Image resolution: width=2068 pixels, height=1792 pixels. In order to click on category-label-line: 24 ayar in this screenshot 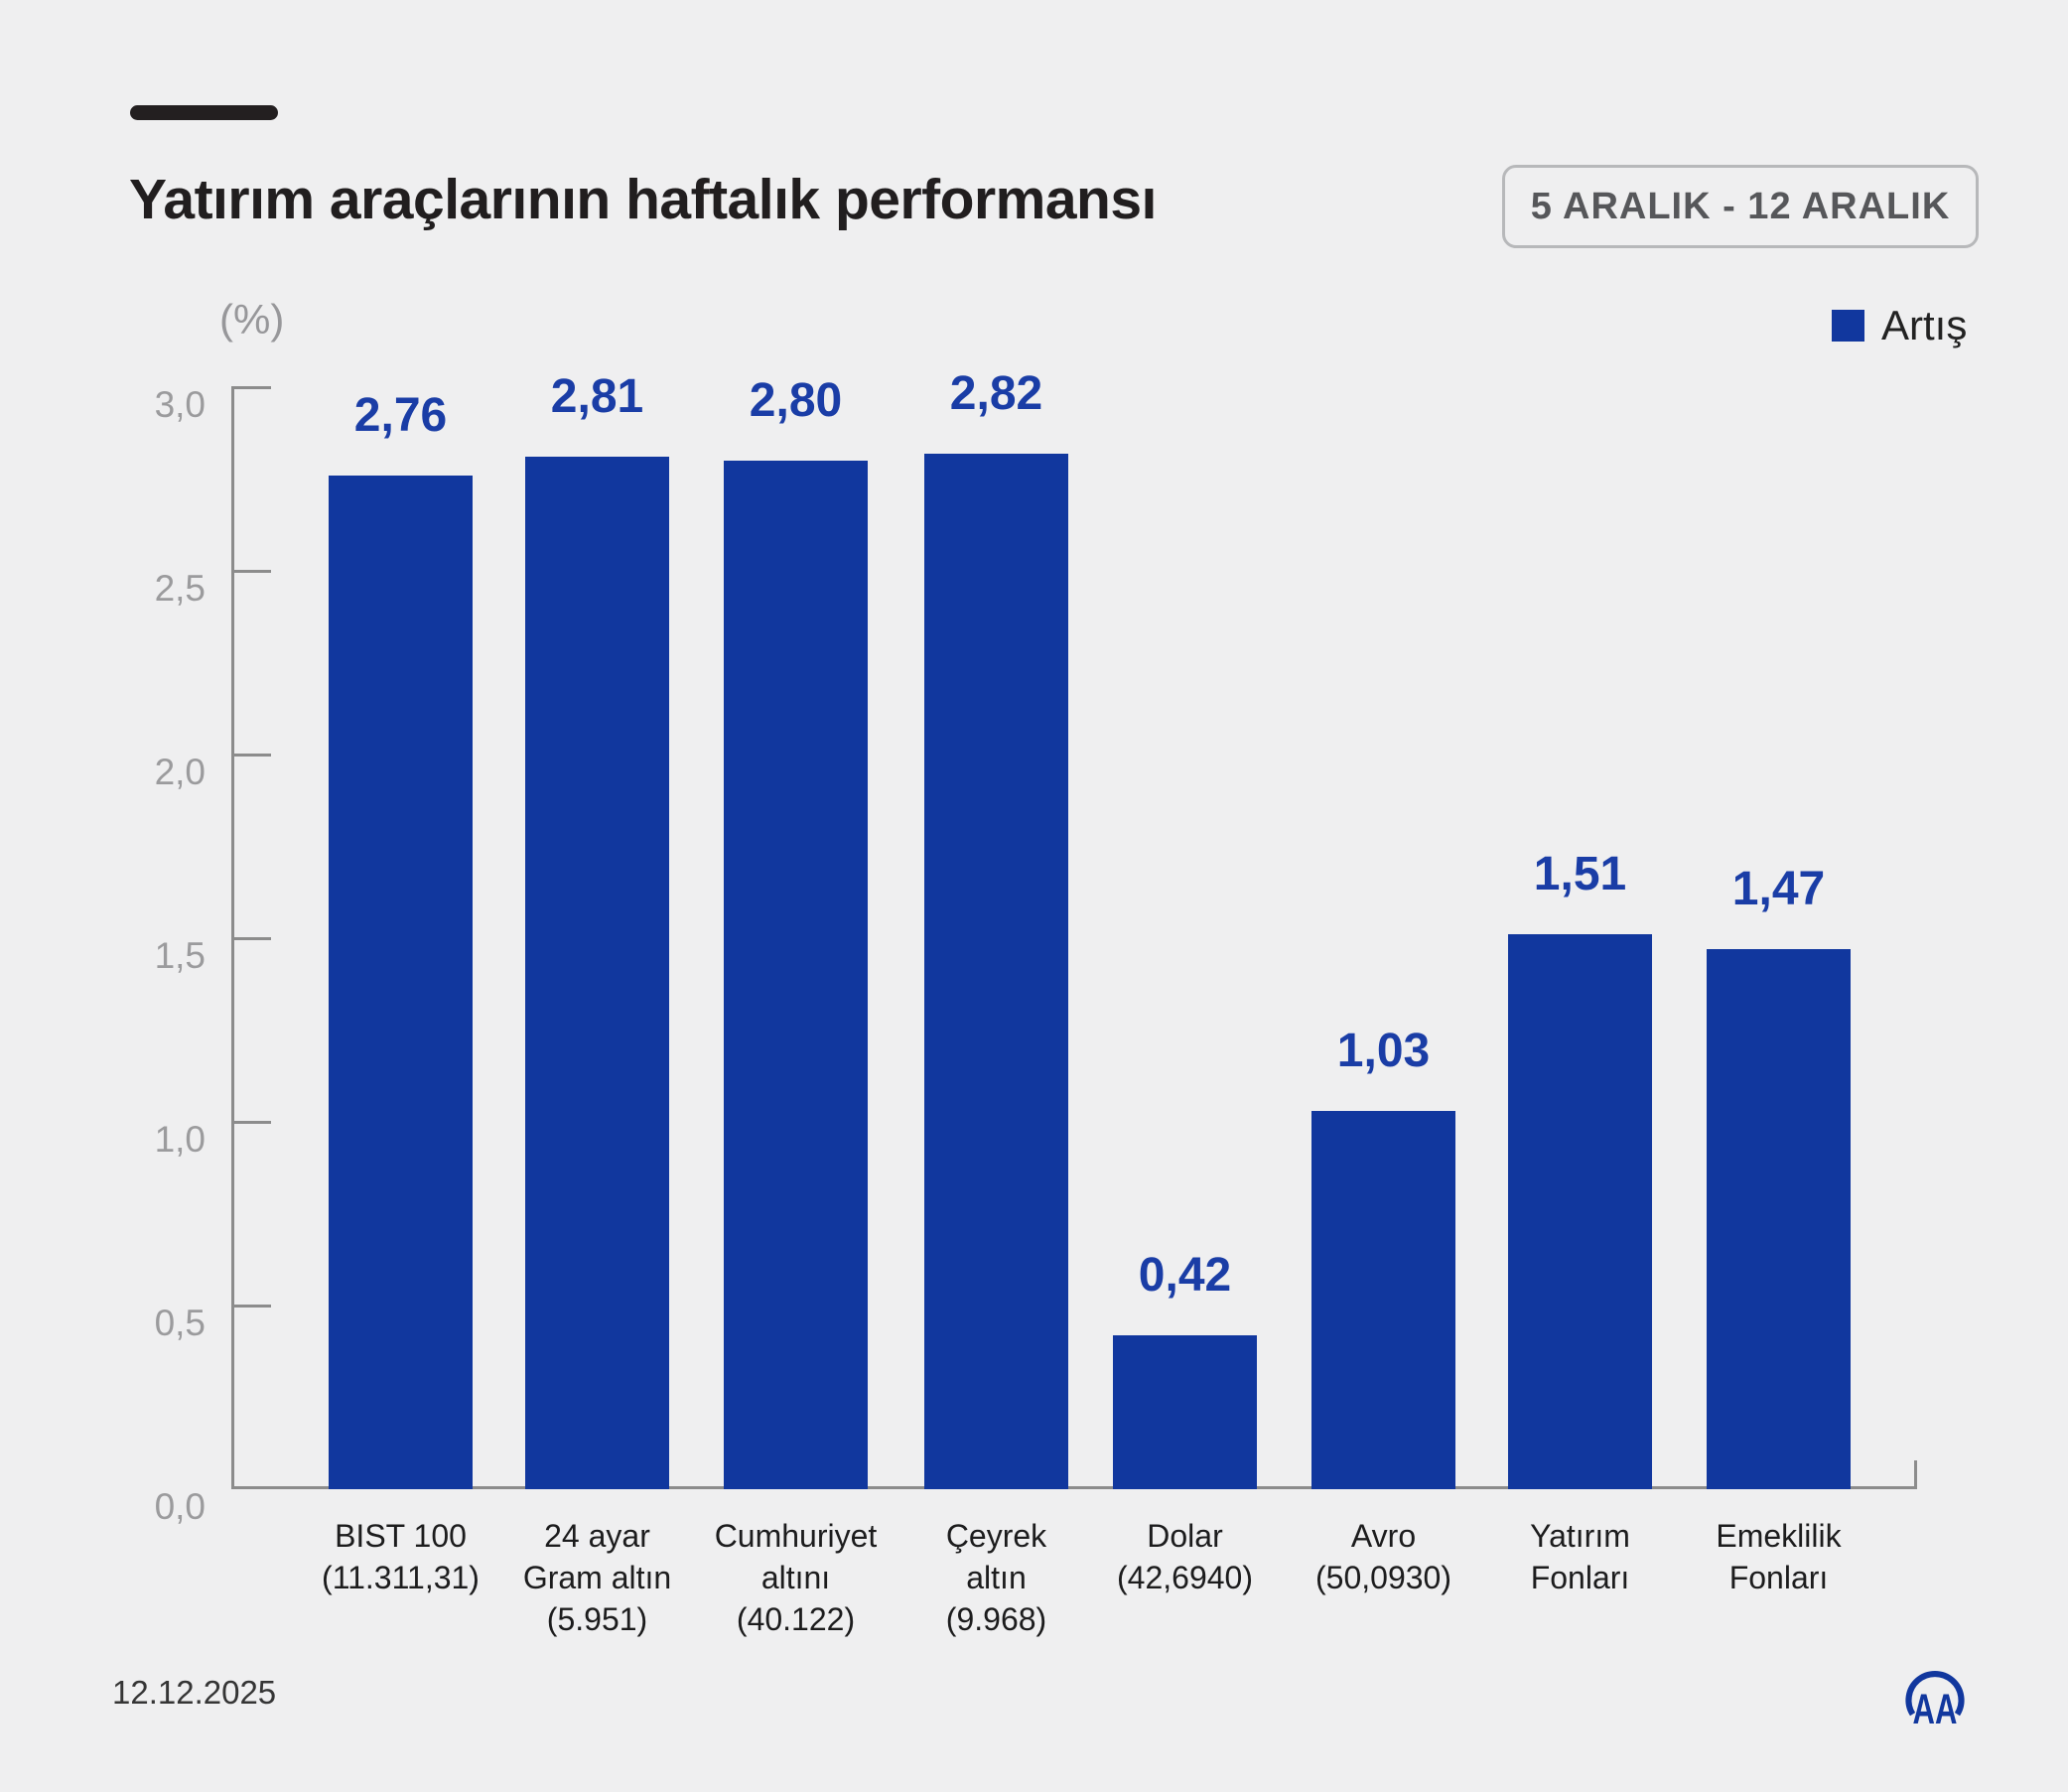, I will do `click(597, 1536)`.